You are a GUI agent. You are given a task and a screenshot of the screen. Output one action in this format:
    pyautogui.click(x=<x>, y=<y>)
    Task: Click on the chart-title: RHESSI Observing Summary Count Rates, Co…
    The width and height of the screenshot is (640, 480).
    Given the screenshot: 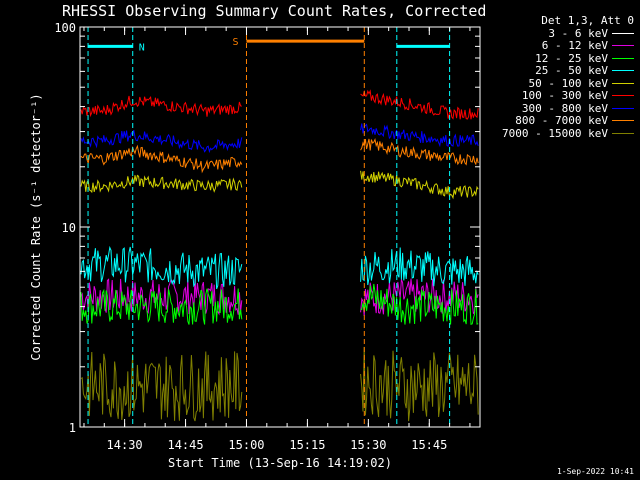 What is the action you would take?
    pyautogui.click(x=274, y=11)
    